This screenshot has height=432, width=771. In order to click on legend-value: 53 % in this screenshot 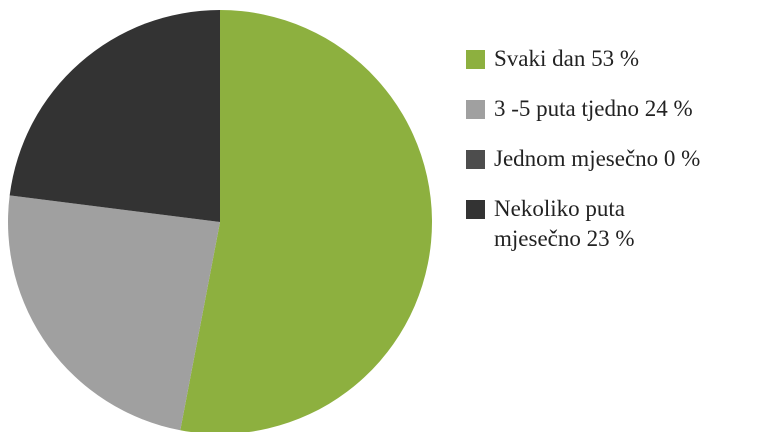, I will do `click(615, 58)`.